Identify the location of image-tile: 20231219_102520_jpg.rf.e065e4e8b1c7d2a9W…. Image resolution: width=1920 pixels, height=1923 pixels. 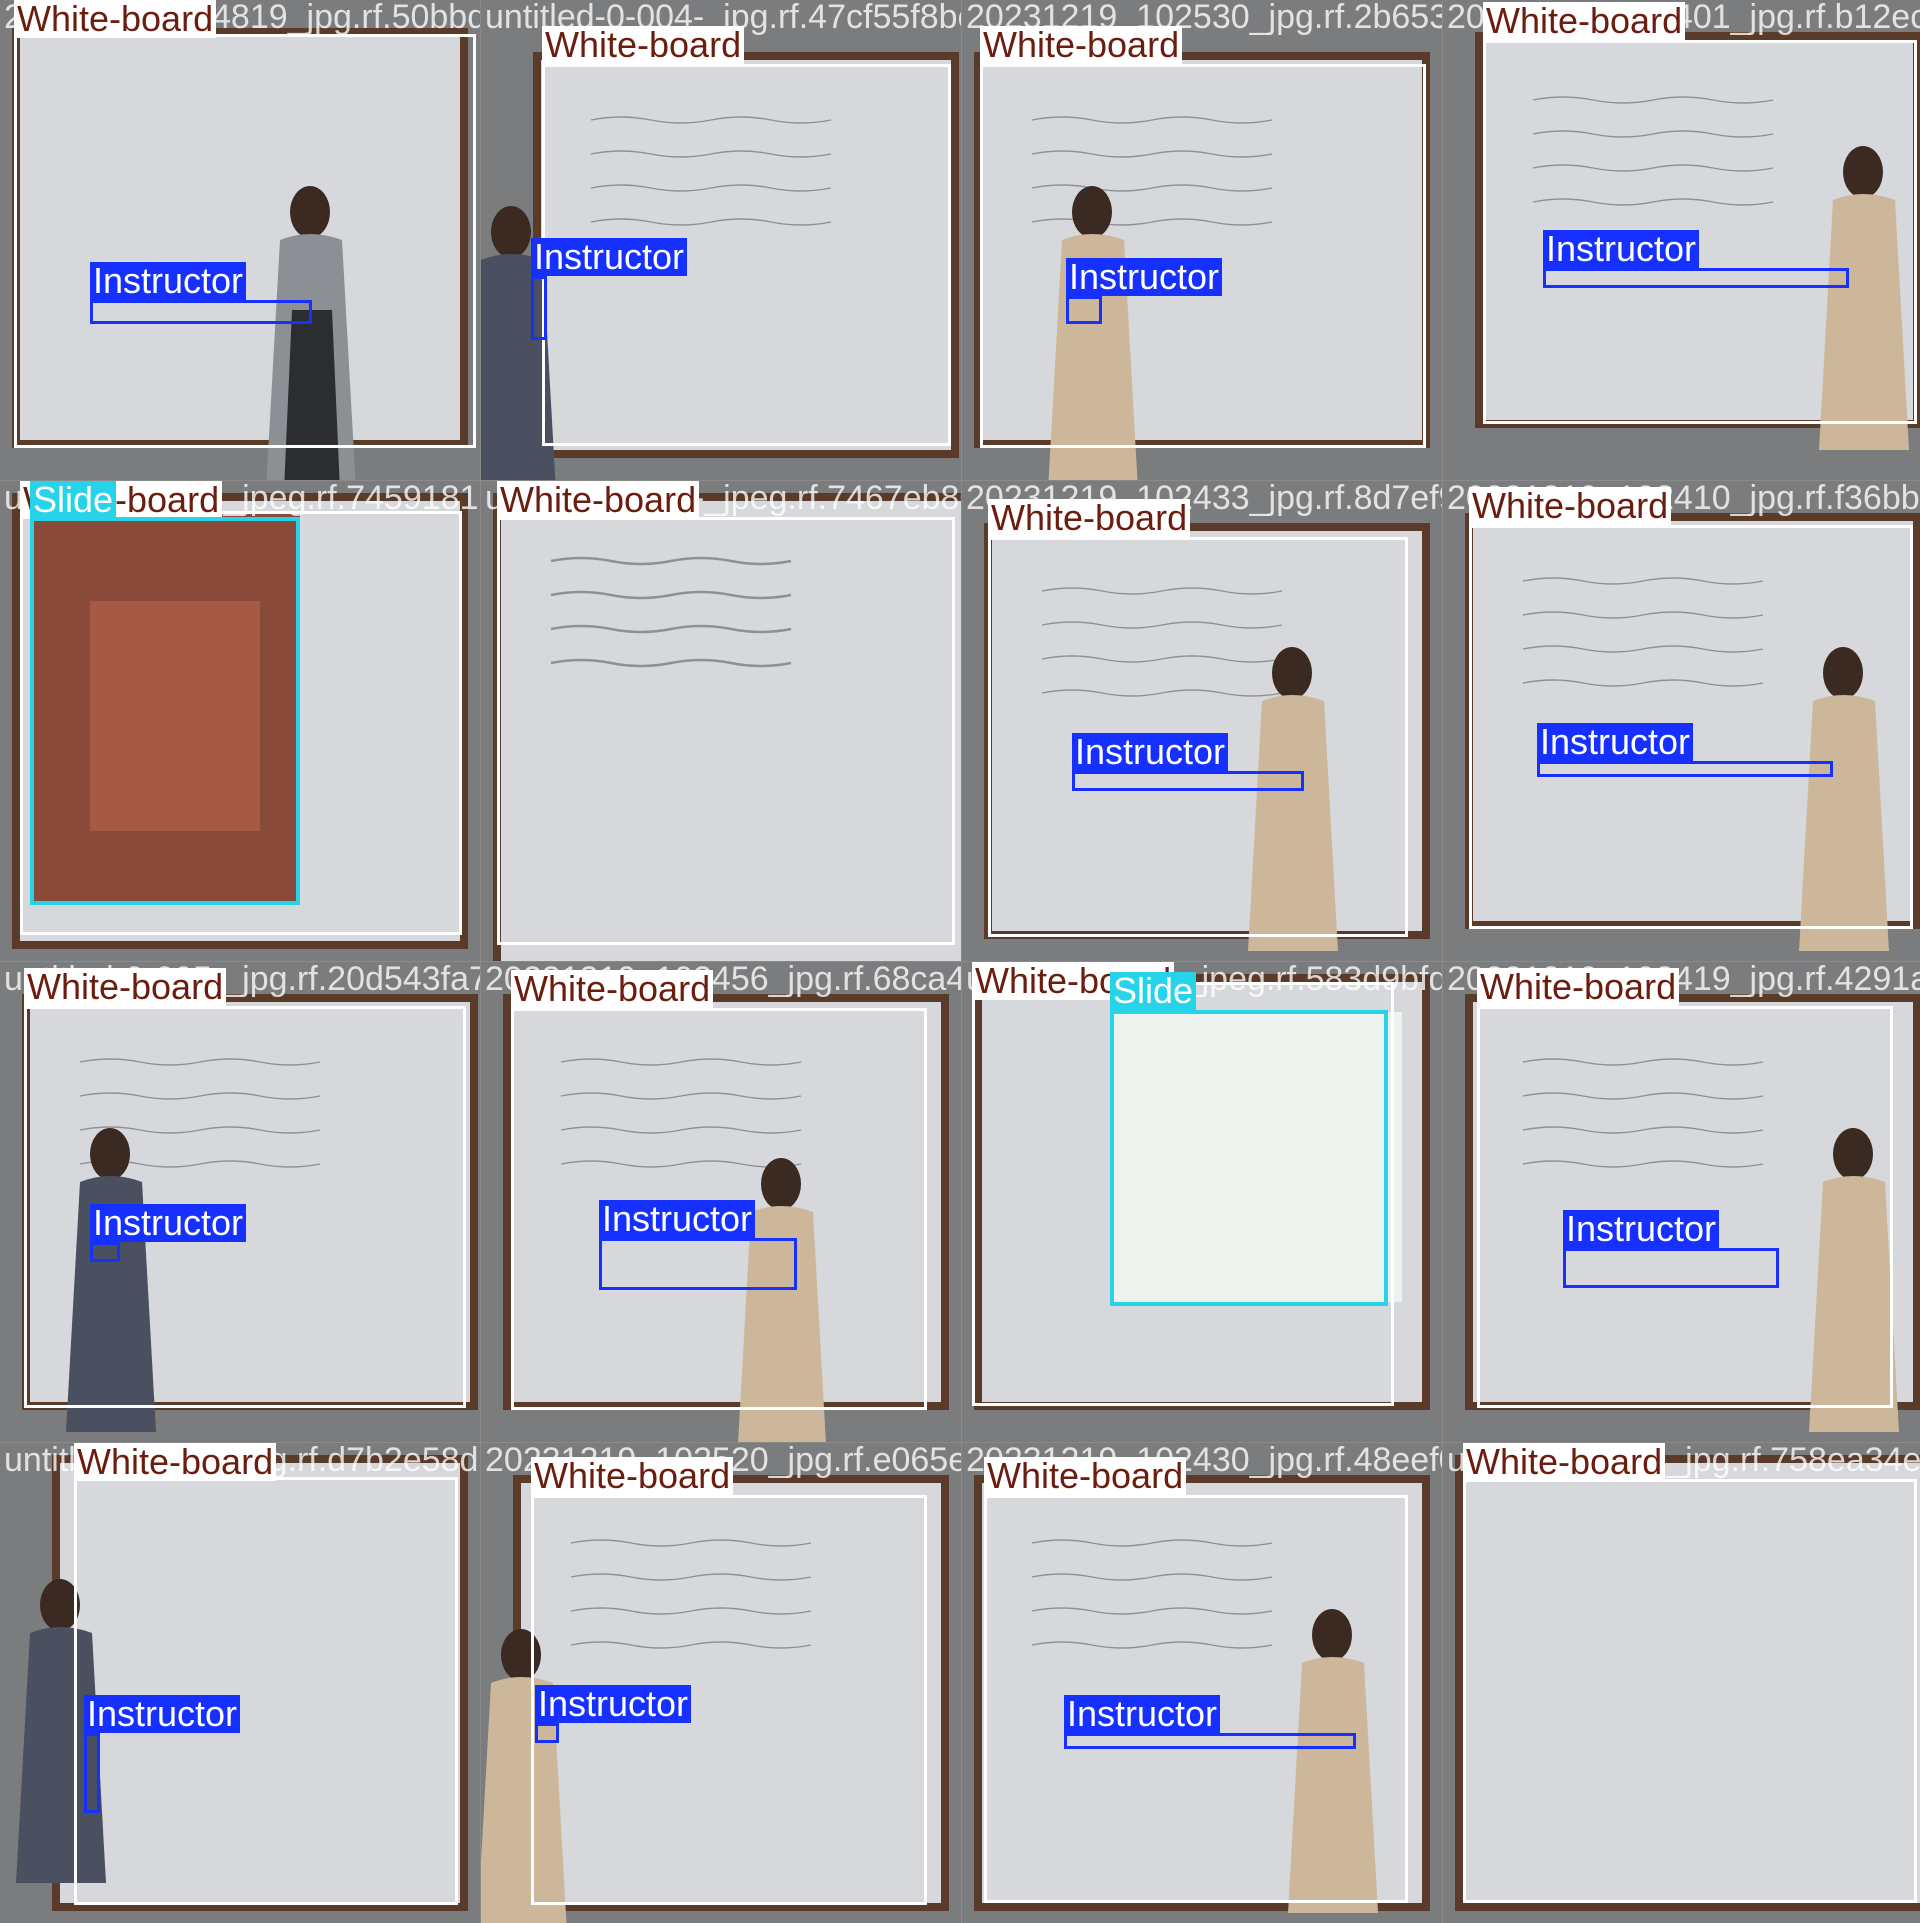
(721, 1683).